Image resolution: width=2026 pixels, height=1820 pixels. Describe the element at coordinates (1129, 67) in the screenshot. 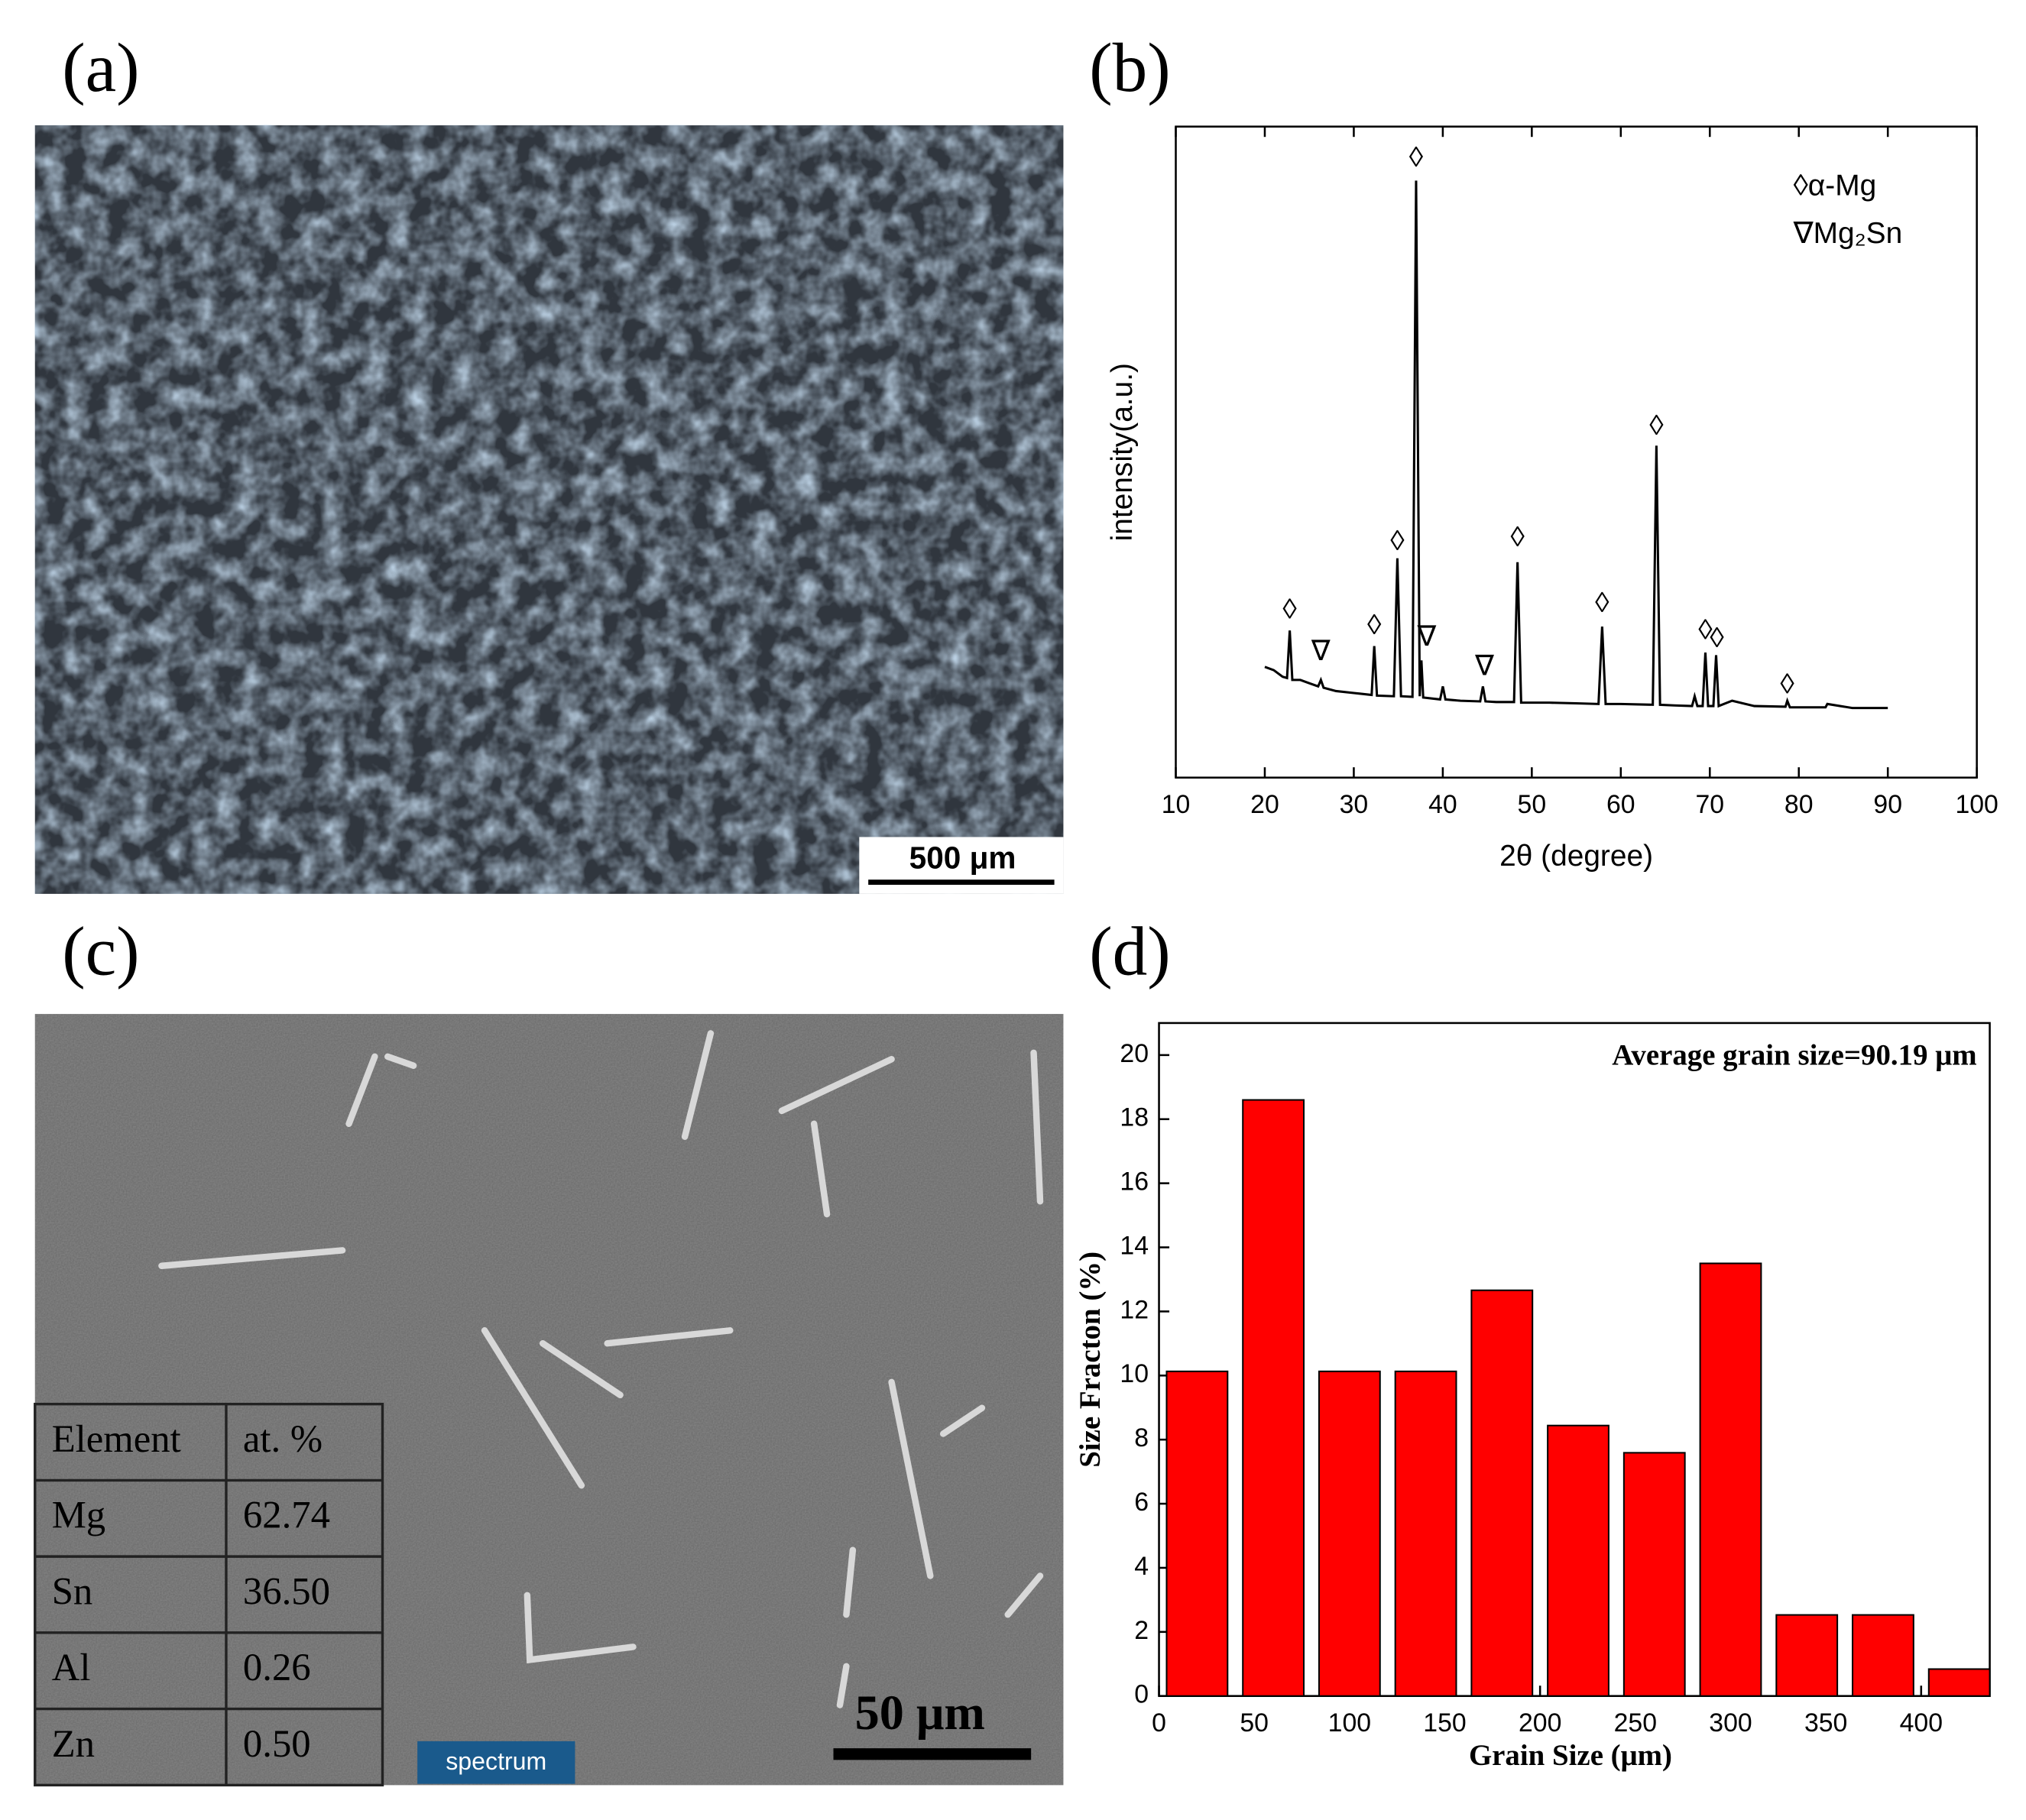

I see `panel-label: (b)` at that location.